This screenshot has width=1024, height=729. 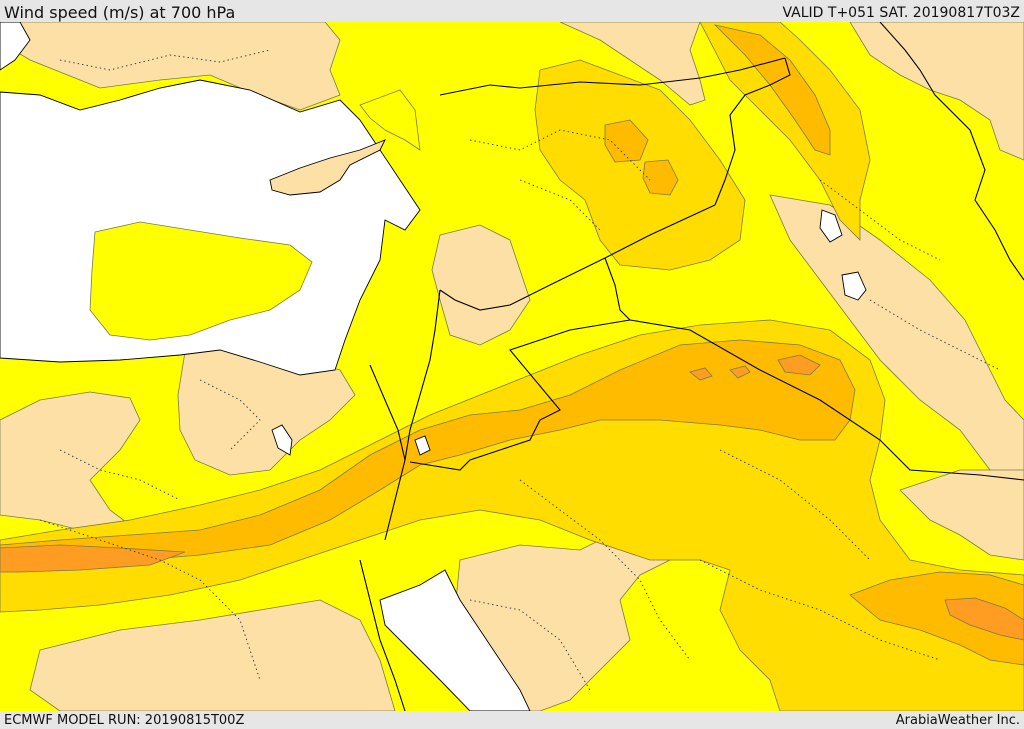 I want to click on cyprus, so click(x=327, y=167).